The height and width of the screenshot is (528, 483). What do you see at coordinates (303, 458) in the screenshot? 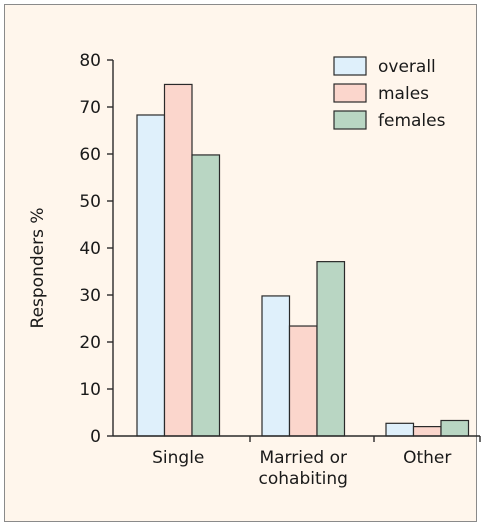
I see `category-label-1-0: Married or` at bounding box center [303, 458].